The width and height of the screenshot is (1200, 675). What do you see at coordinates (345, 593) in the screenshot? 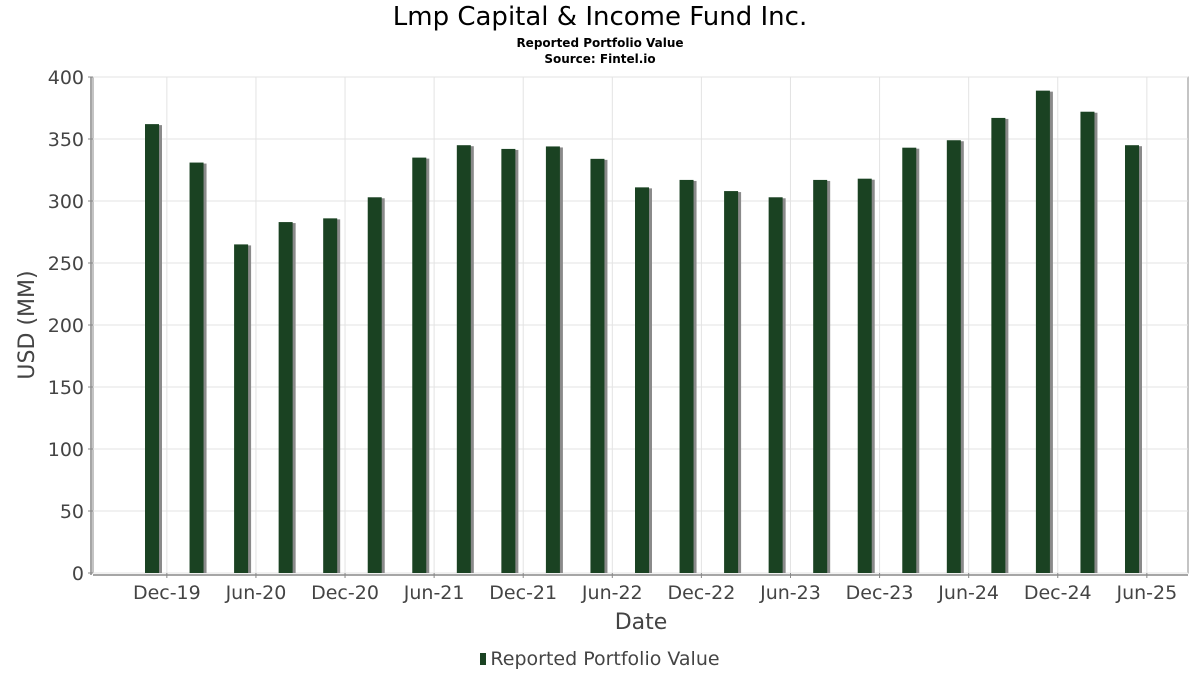
I see `x-tick-label: Dec-20` at bounding box center [345, 593].